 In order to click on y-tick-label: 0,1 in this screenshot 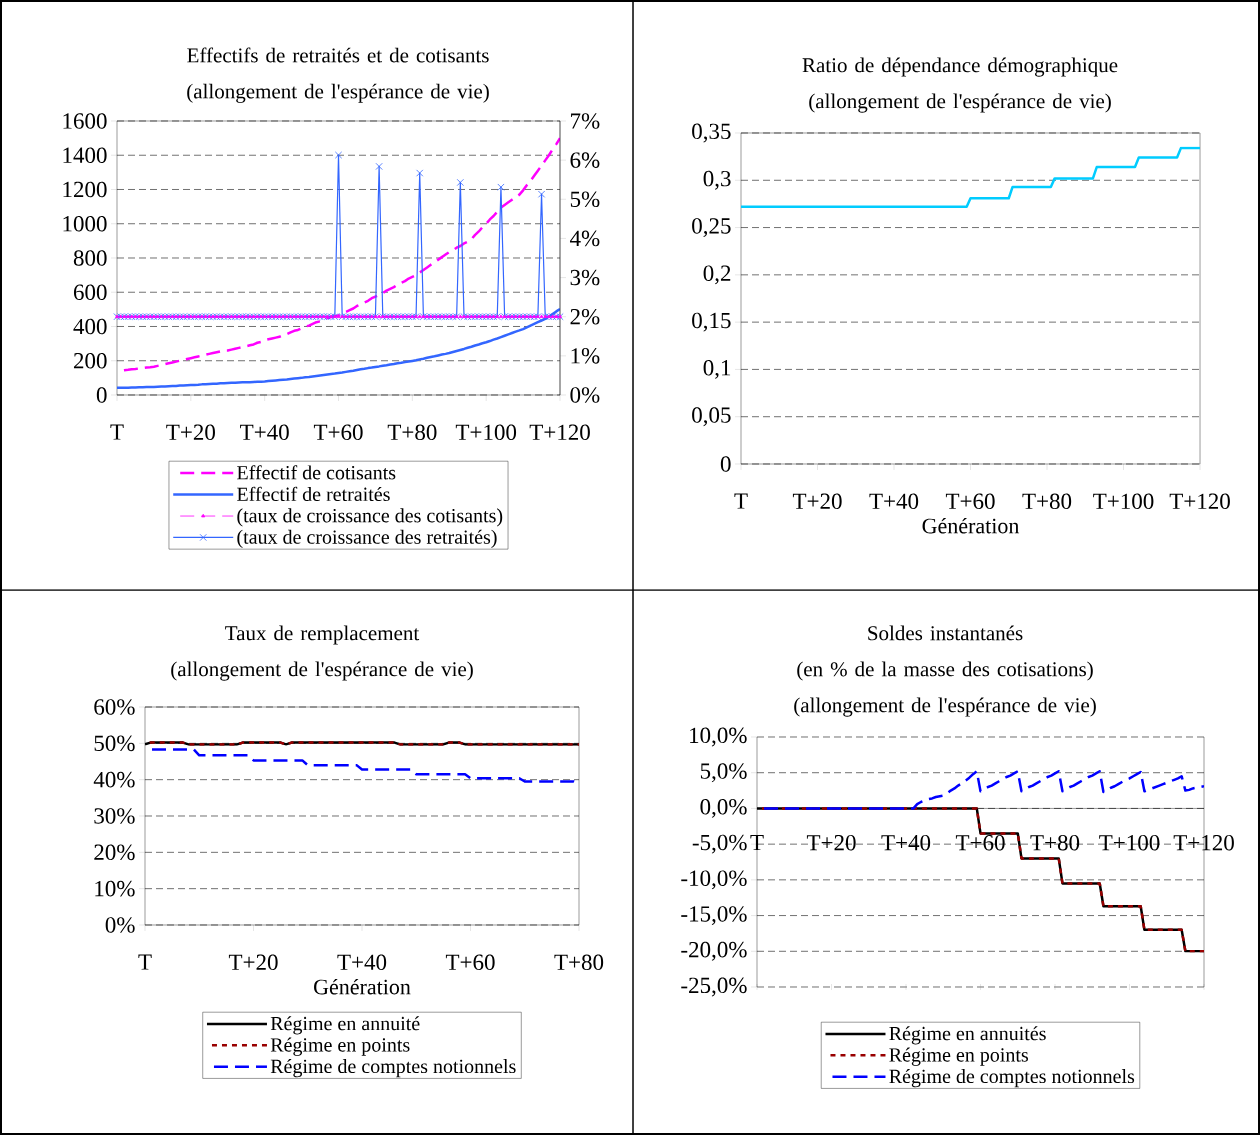, I will do `click(717, 369)`.